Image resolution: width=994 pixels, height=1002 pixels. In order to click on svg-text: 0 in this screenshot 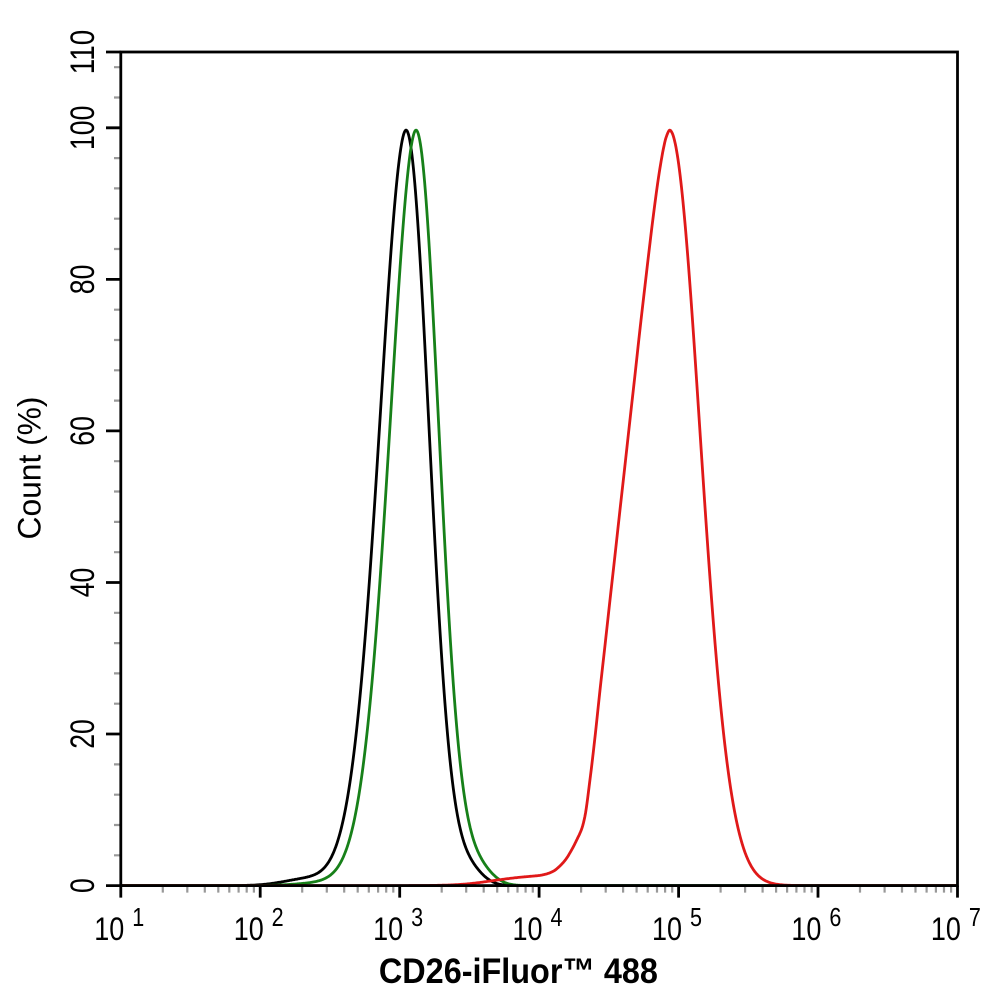, I will do `click(83, 885)`.